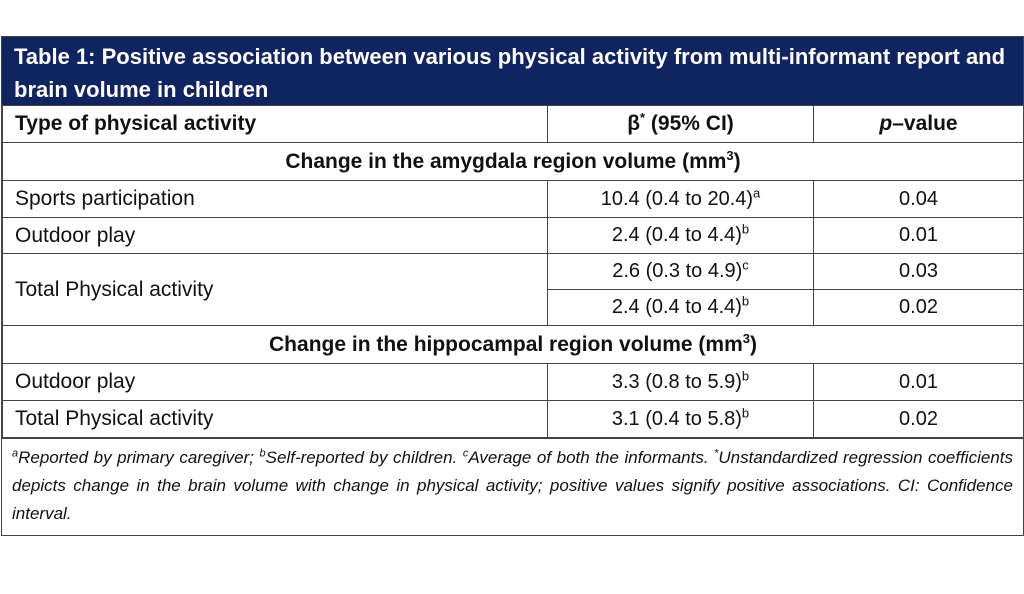 The height and width of the screenshot is (594, 1024). Describe the element at coordinates (680, 124) in the screenshot. I see `header-beta: β* (95% CI)` at that location.